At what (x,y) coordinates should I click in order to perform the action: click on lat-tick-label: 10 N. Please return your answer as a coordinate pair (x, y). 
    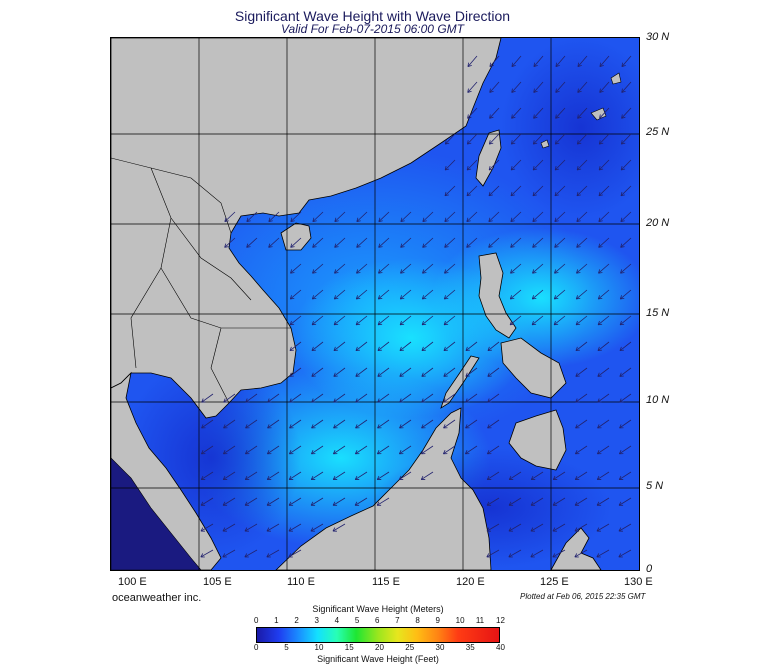
    Looking at the image, I should click on (658, 400).